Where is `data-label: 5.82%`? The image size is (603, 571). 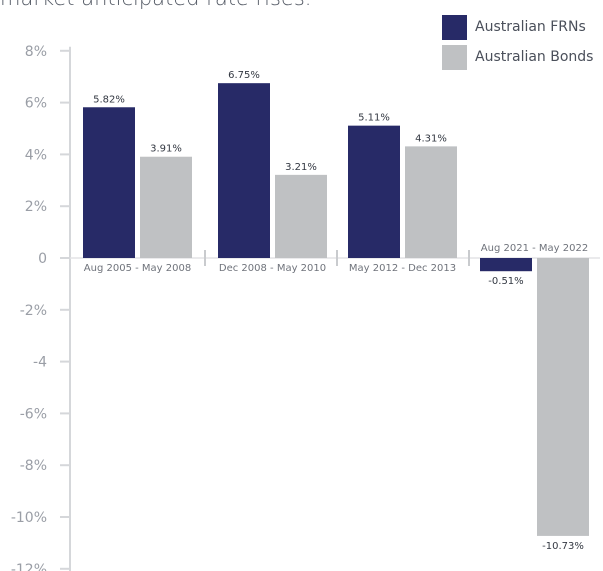 data-label: 5.82% is located at coordinates (109, 99).